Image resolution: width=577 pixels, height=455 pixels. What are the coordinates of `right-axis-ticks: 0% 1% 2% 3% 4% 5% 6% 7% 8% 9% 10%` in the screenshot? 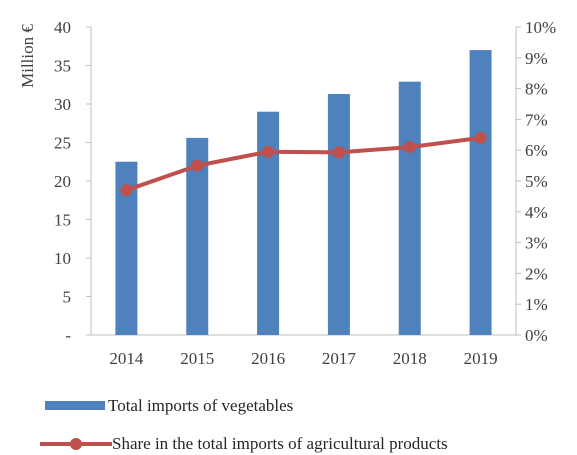 It's located at (536, 181).